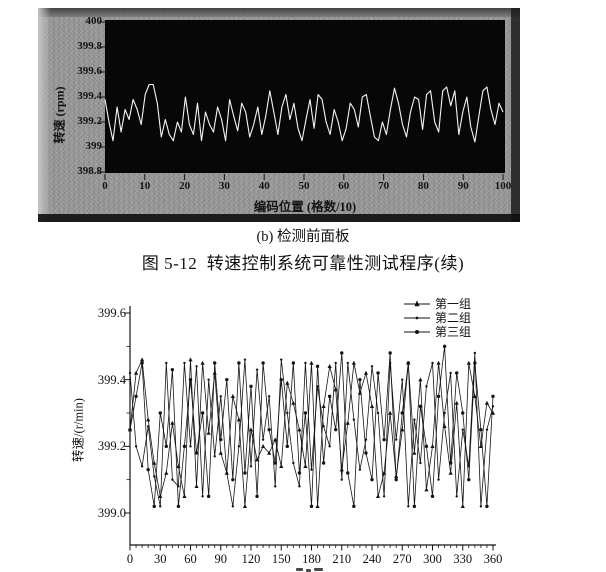 This screenshot has width=606, height=572. What do you see at coordinates (417, 303) in the screenshot?
I see `triangle-marker-icon` at bounding box center [417, 303].